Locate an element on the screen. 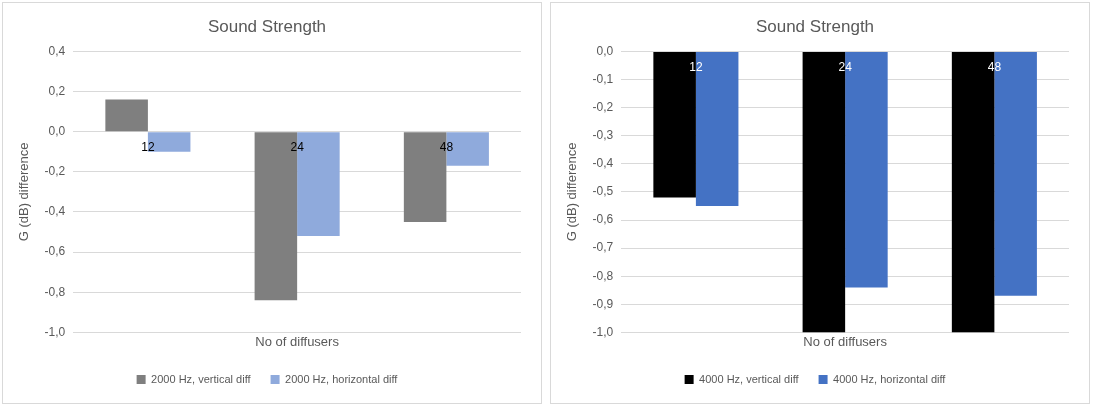 The height and width of the screenshot is (408, 1099). legend-label: 4000 Hz, horizontal diff is located at coordinates (890, 378).